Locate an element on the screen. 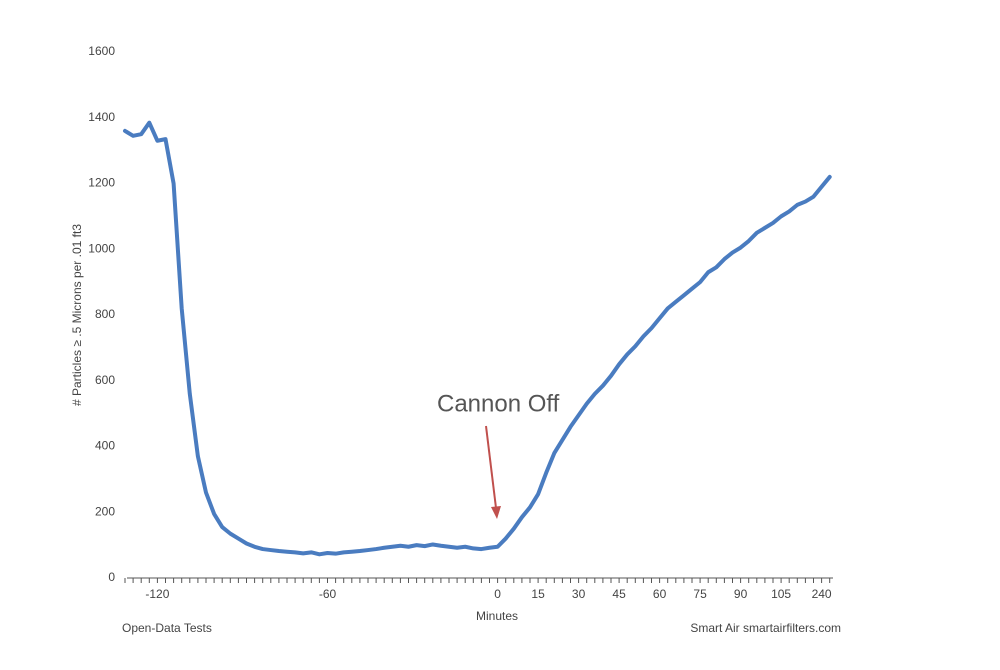  y-tick-label: 1600 is located at coordinates (101, 51).